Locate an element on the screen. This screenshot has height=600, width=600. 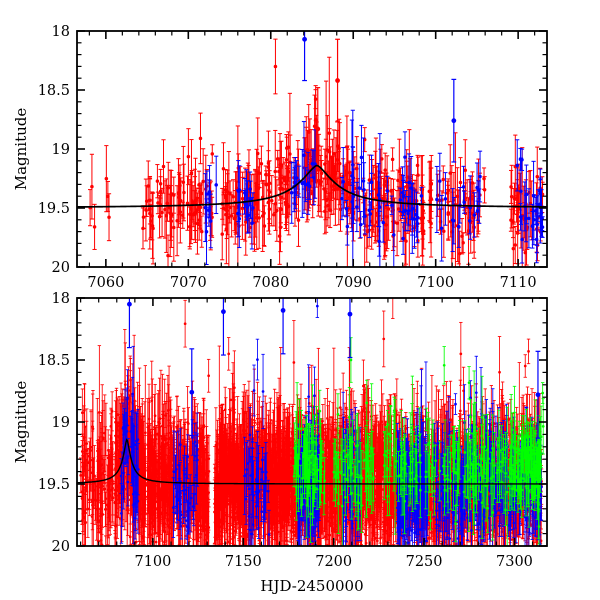
xtick-label: 7150 is located at coordinates (243, 562).